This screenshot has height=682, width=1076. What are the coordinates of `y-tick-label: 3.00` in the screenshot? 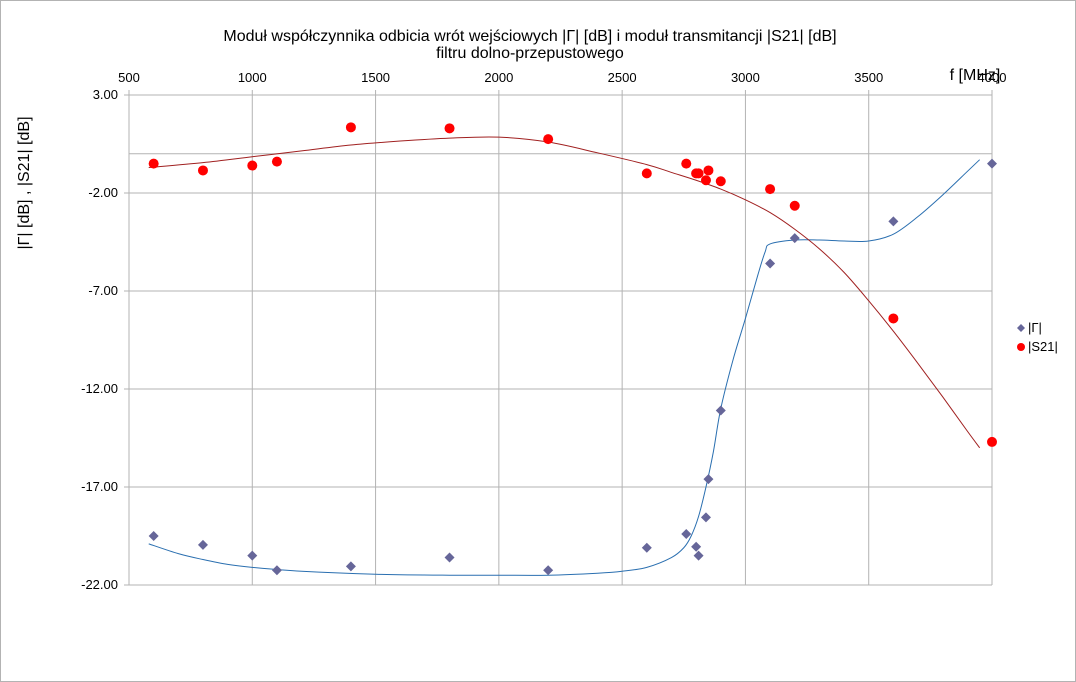 It's located at (105, 94).